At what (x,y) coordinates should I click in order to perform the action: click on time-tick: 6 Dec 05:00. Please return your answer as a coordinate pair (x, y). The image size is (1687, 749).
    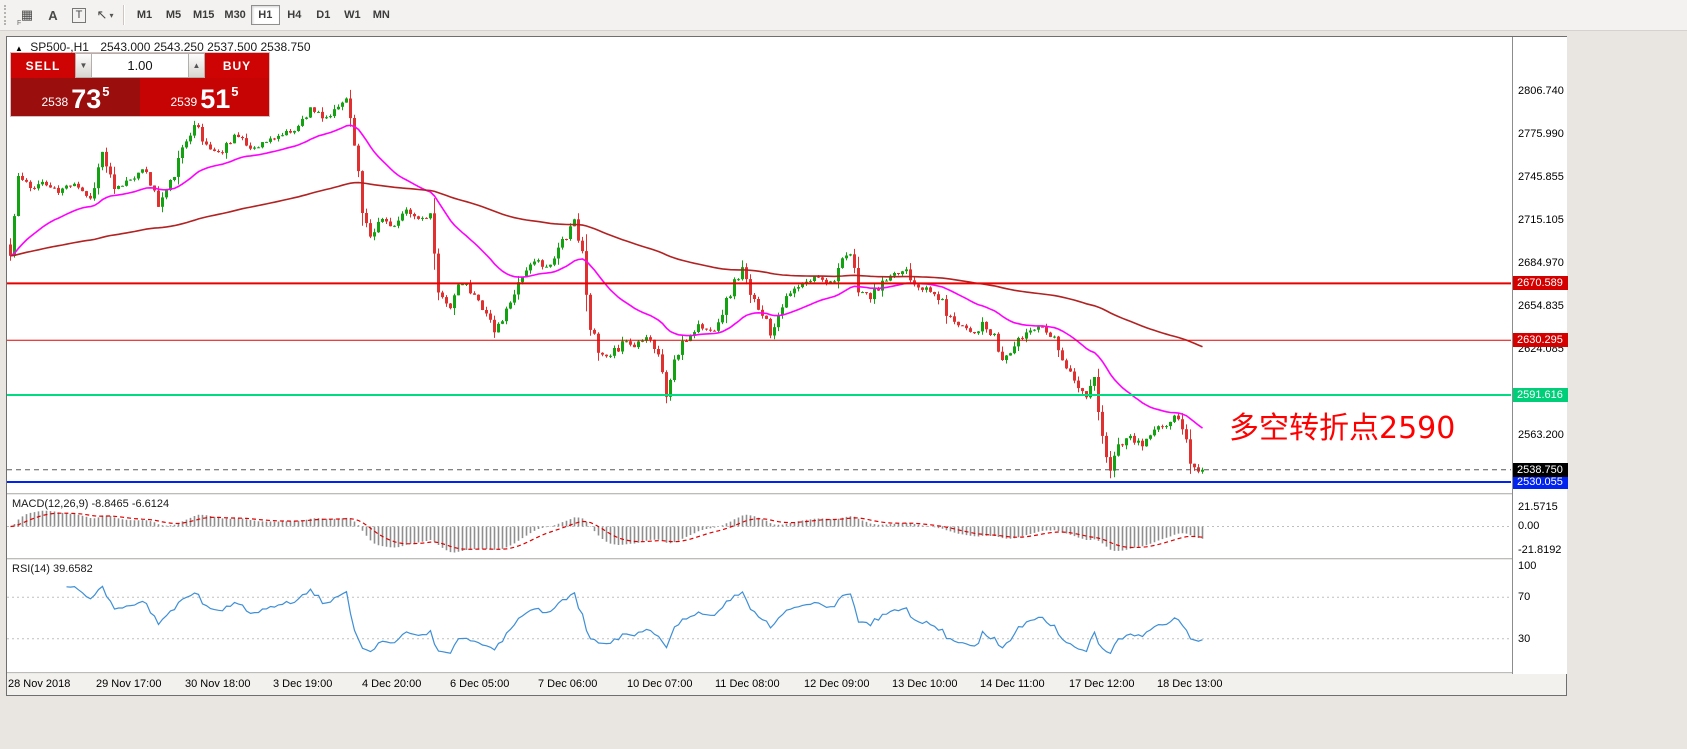
    Looking at the image, I should click on (480, 684).